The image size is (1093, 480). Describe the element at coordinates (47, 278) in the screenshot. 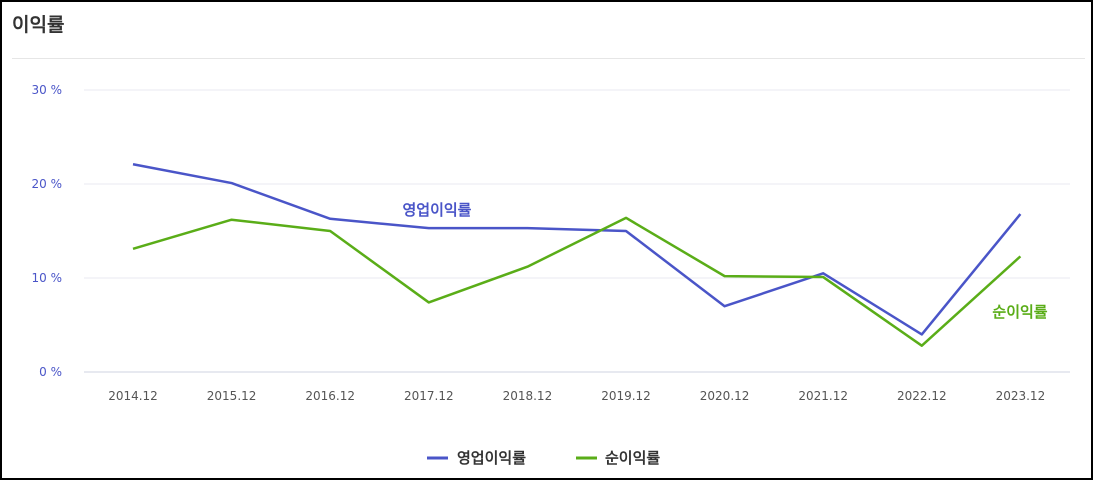

I see `y-tick-label: 10 %` at that location.